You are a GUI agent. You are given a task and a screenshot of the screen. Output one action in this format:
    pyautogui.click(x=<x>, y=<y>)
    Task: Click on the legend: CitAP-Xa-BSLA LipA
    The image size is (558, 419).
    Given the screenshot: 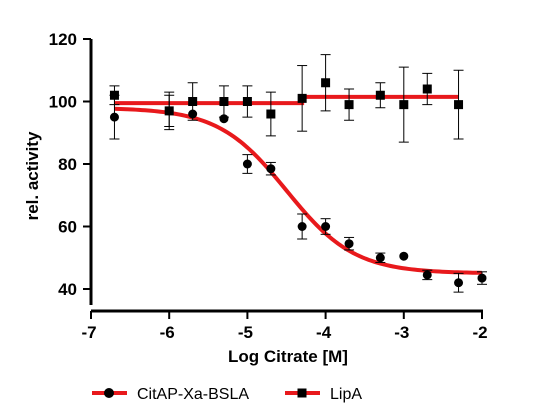 What is the action you would take?
    pyautogui.click(x=227, y=394)
    